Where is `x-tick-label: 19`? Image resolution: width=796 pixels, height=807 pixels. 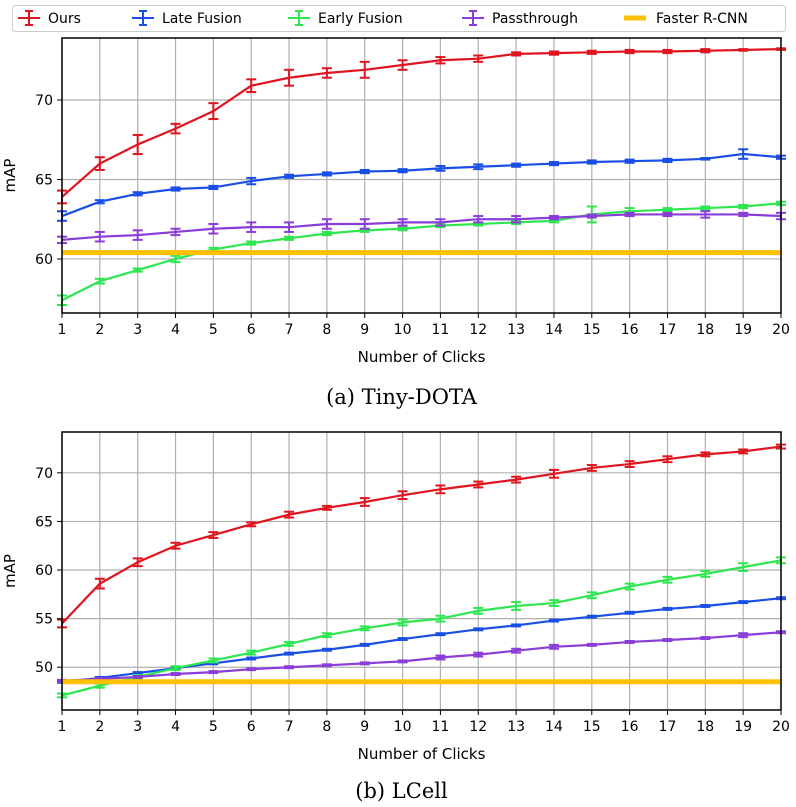
x-tick-label: 19 is located at coordinates (743, 727).